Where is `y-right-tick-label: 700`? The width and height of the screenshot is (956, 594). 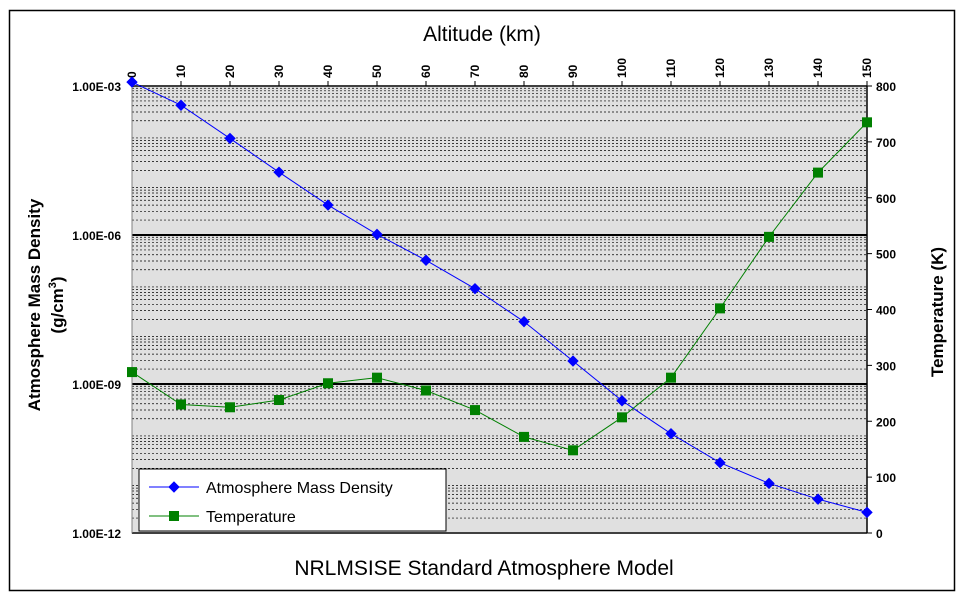
y-right-tick-label: 700 is located at coordinates (886, 143).